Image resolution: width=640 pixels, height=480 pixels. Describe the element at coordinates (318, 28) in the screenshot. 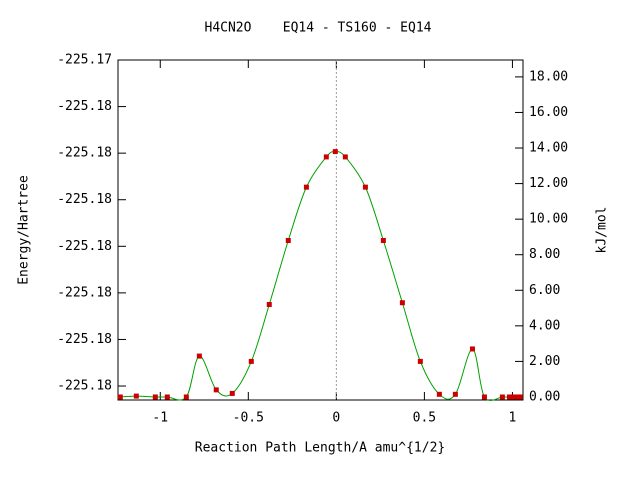

I see `chart-title: H4CN2O EQ14 - TS160 - EQ14` at that location.